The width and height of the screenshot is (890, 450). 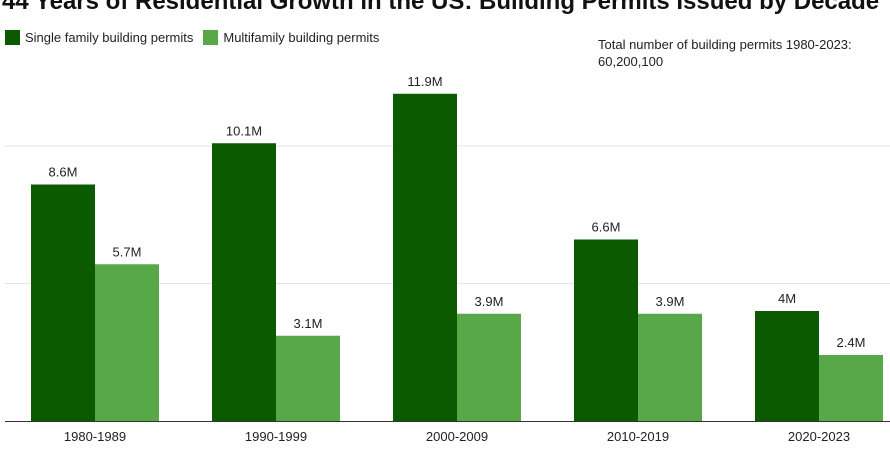 I want to click on x-tick-label: 2020-2023, so click(x=819, y=436).